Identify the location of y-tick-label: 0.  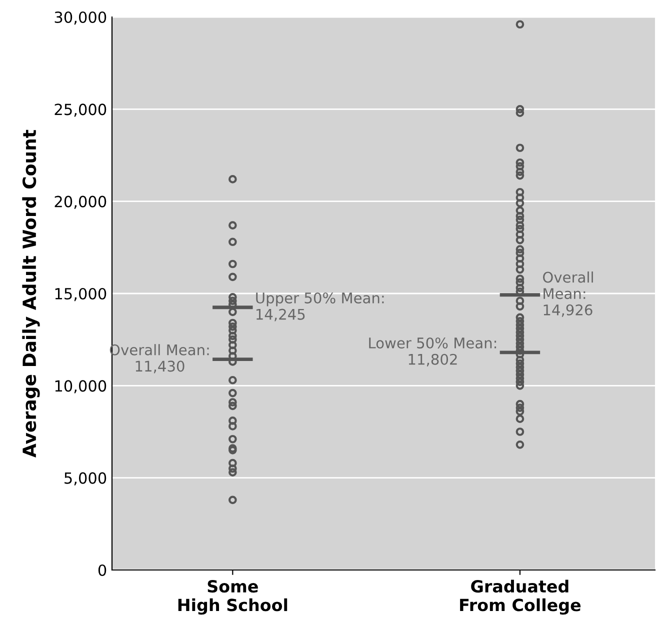
(102, 570).